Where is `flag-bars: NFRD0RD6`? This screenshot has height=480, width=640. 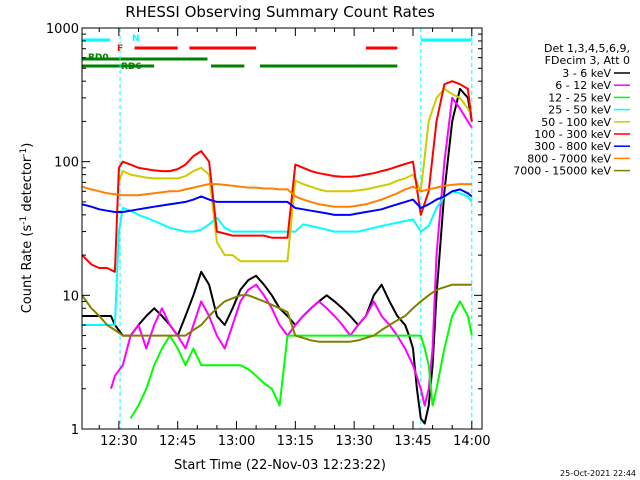 flag-bars: NFRD0RD6 is located at coordinates (277, 53).